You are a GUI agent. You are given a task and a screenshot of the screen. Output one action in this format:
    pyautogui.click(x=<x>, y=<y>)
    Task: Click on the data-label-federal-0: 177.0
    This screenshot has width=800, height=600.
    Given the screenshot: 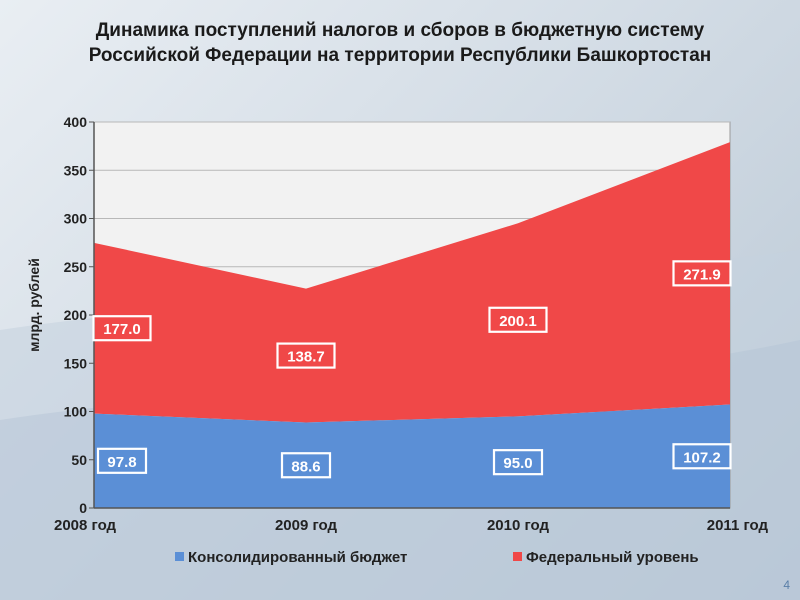 What is the action you would take?
    pyautogui.click(x=122, y=328)
    